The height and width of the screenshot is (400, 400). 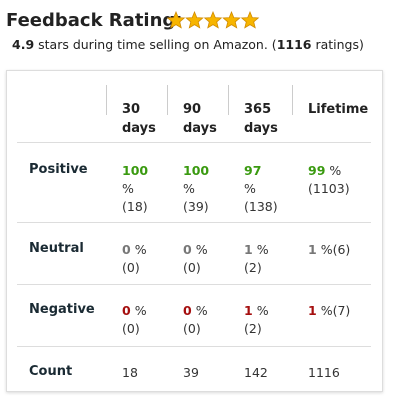 What do you see at coordinates (58, 169) in the screenshot?
I see `row-label: Positive` at bounding box center [58, 169].